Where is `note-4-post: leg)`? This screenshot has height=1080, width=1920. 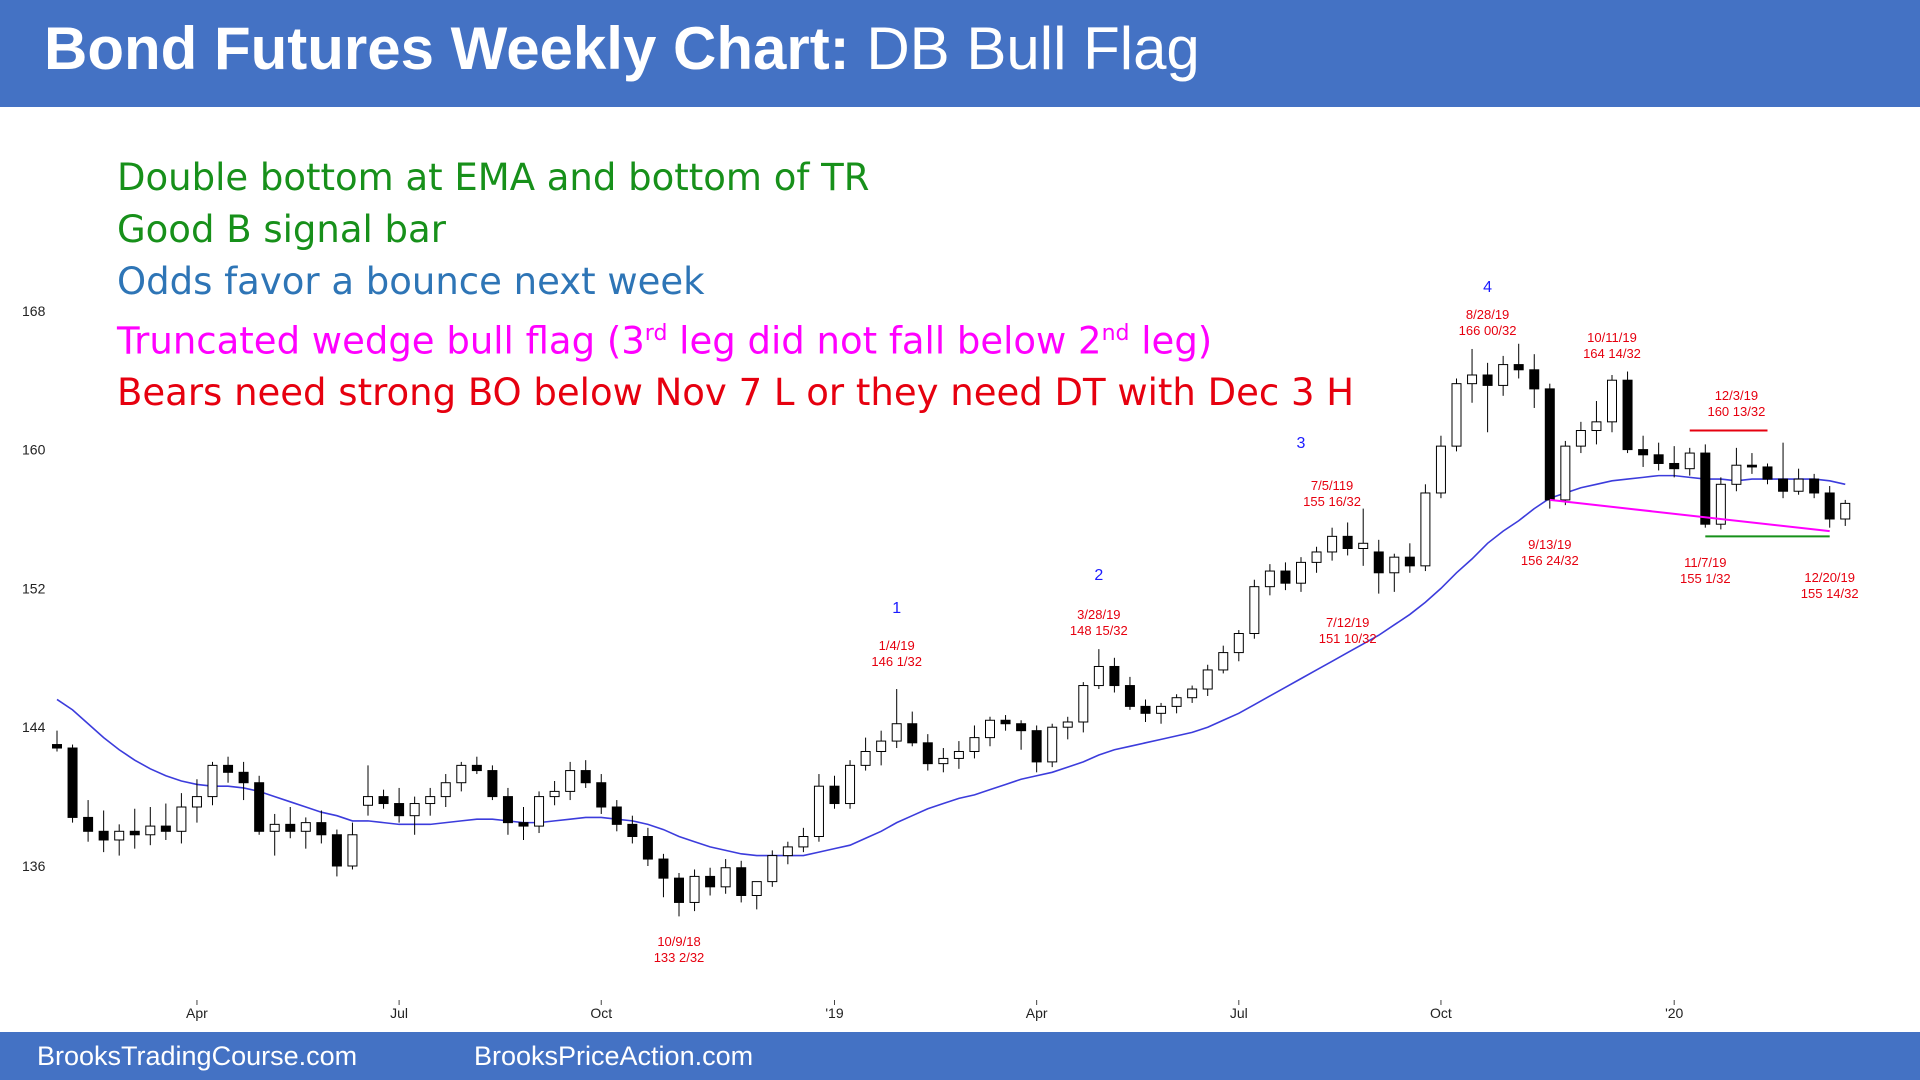
note-4-post: leg) is located at coordinates (1171, 341).